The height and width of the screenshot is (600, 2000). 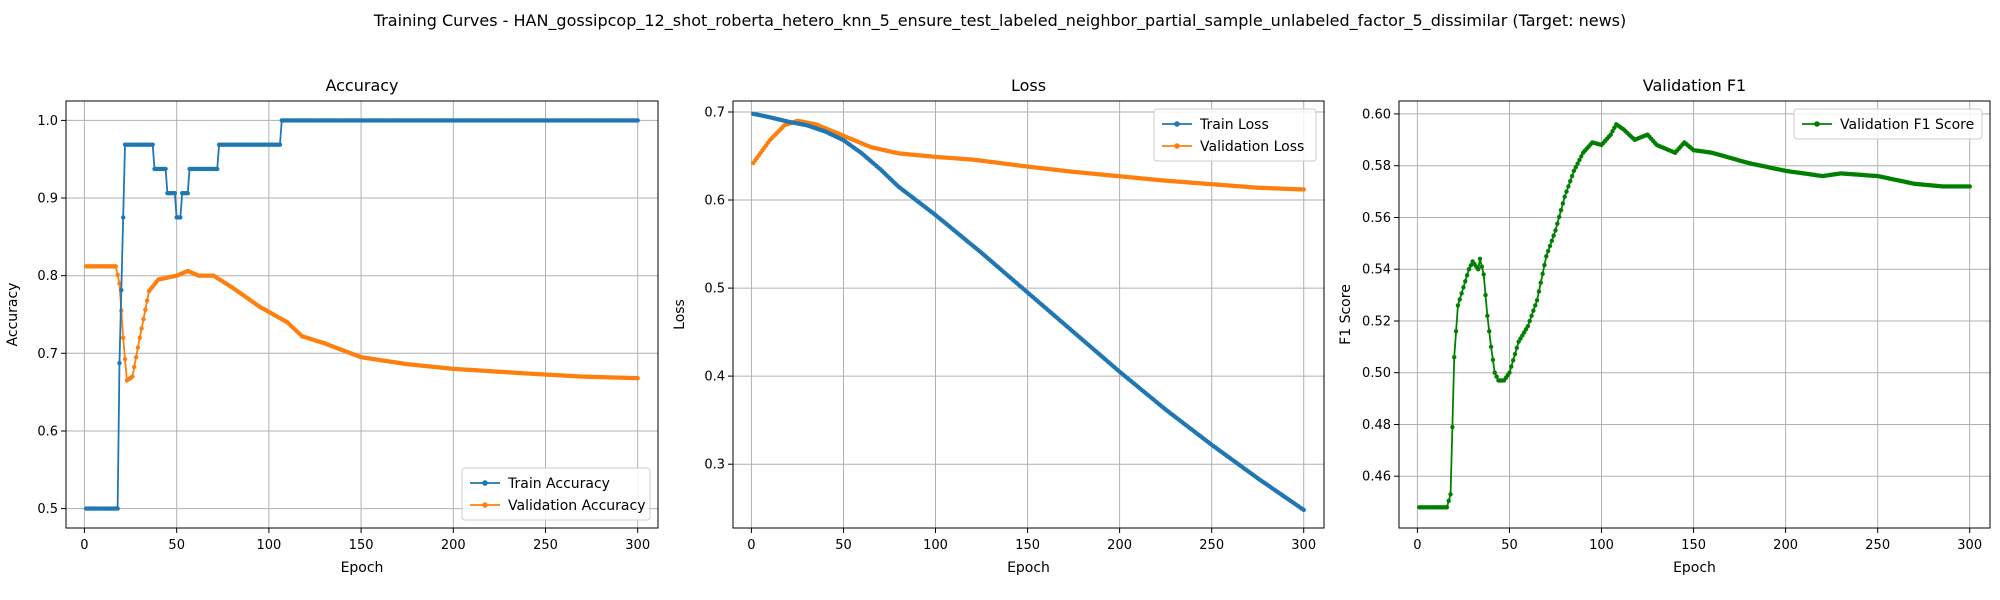 What do you see at coordinates (935, 545) in the screenshot?
I see `loss-x-tick-label: 100` at bounding box center [935, 545].